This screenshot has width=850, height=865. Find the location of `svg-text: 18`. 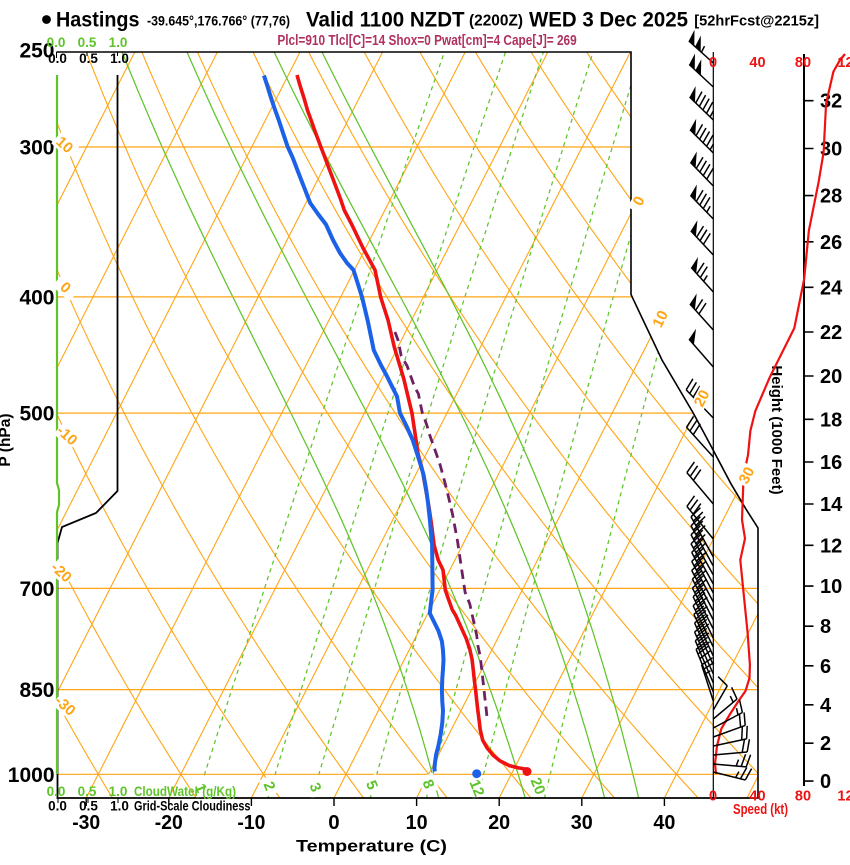

svg-text: 18 is located at coordinates (831, 420).